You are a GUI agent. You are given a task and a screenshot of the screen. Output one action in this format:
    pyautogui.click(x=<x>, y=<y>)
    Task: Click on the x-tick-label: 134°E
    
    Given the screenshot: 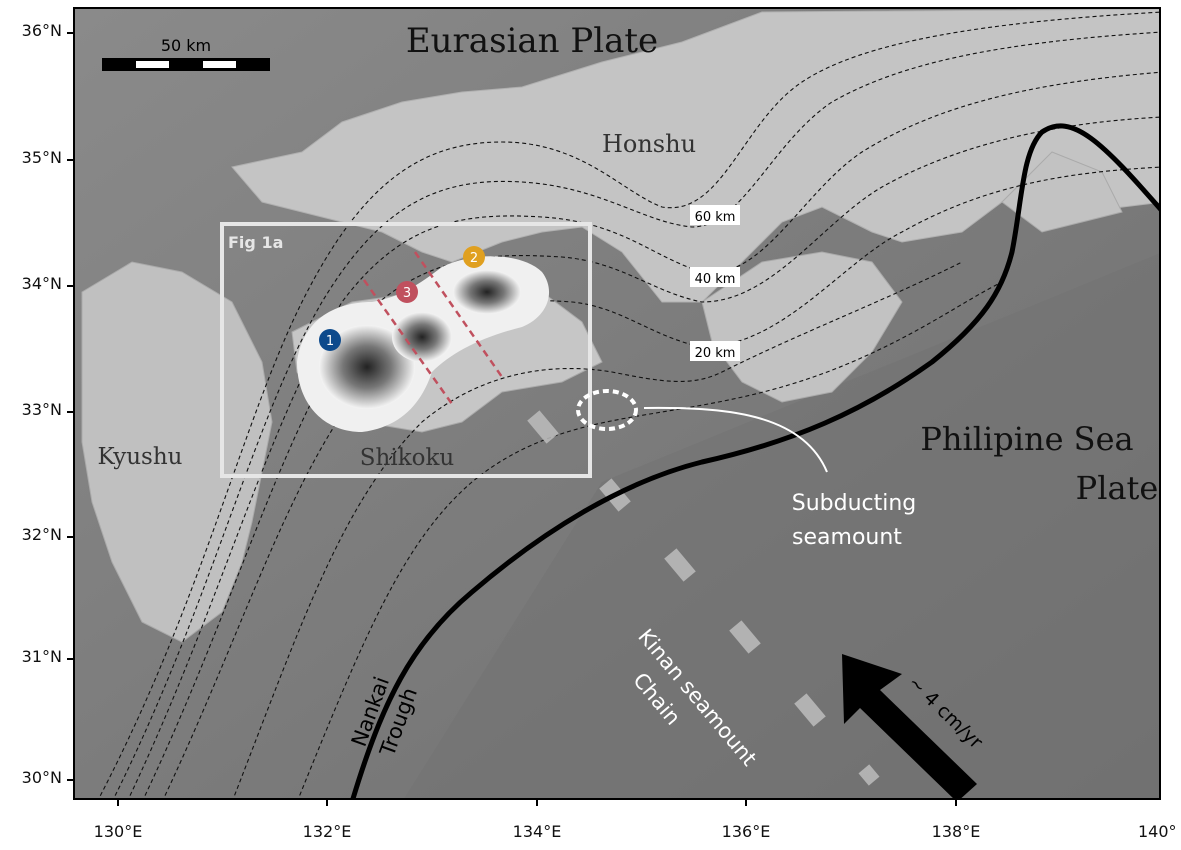 What is the action you would take?
    pyautogui.click(x=537, y=831)
    